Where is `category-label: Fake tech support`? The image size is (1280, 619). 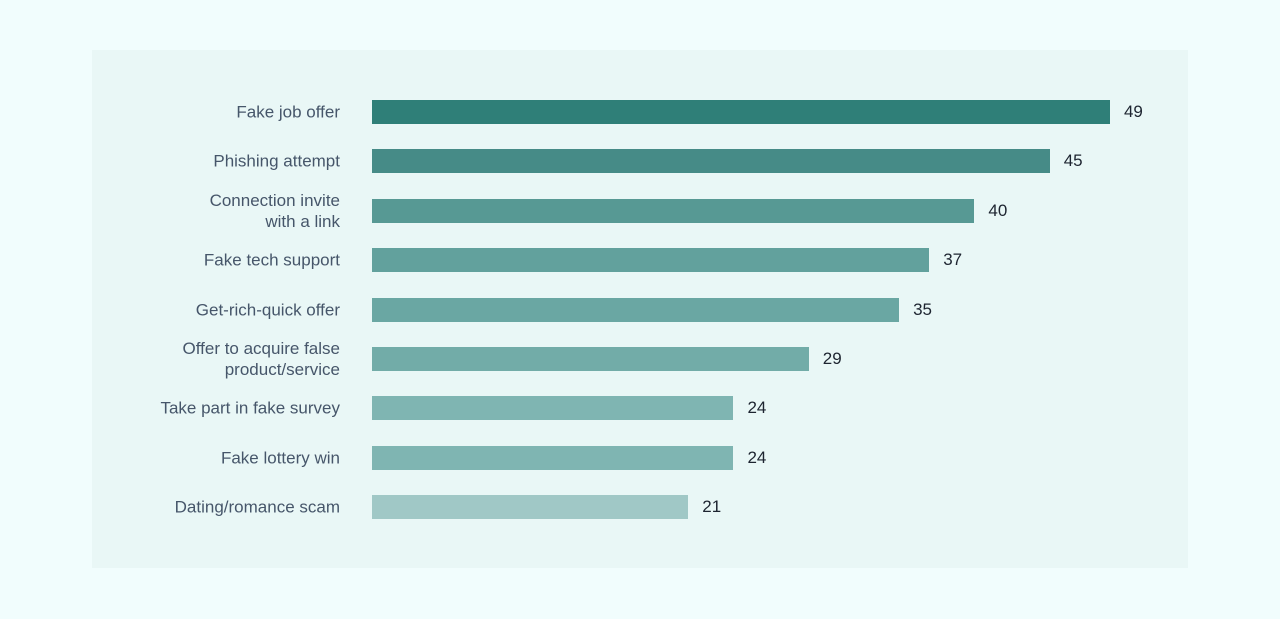 category-label: Fake tech support is located at coordinates (271, 260).